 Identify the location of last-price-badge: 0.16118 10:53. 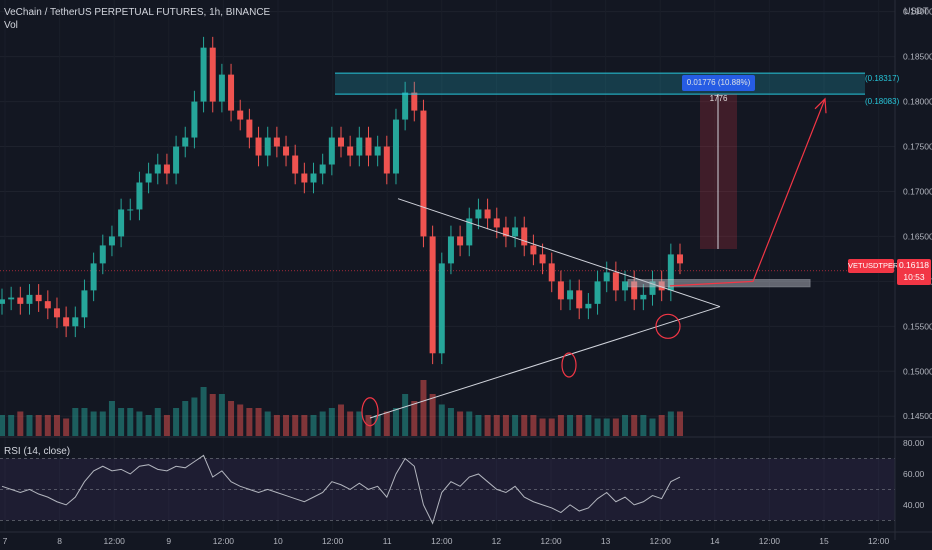
(914, 272).